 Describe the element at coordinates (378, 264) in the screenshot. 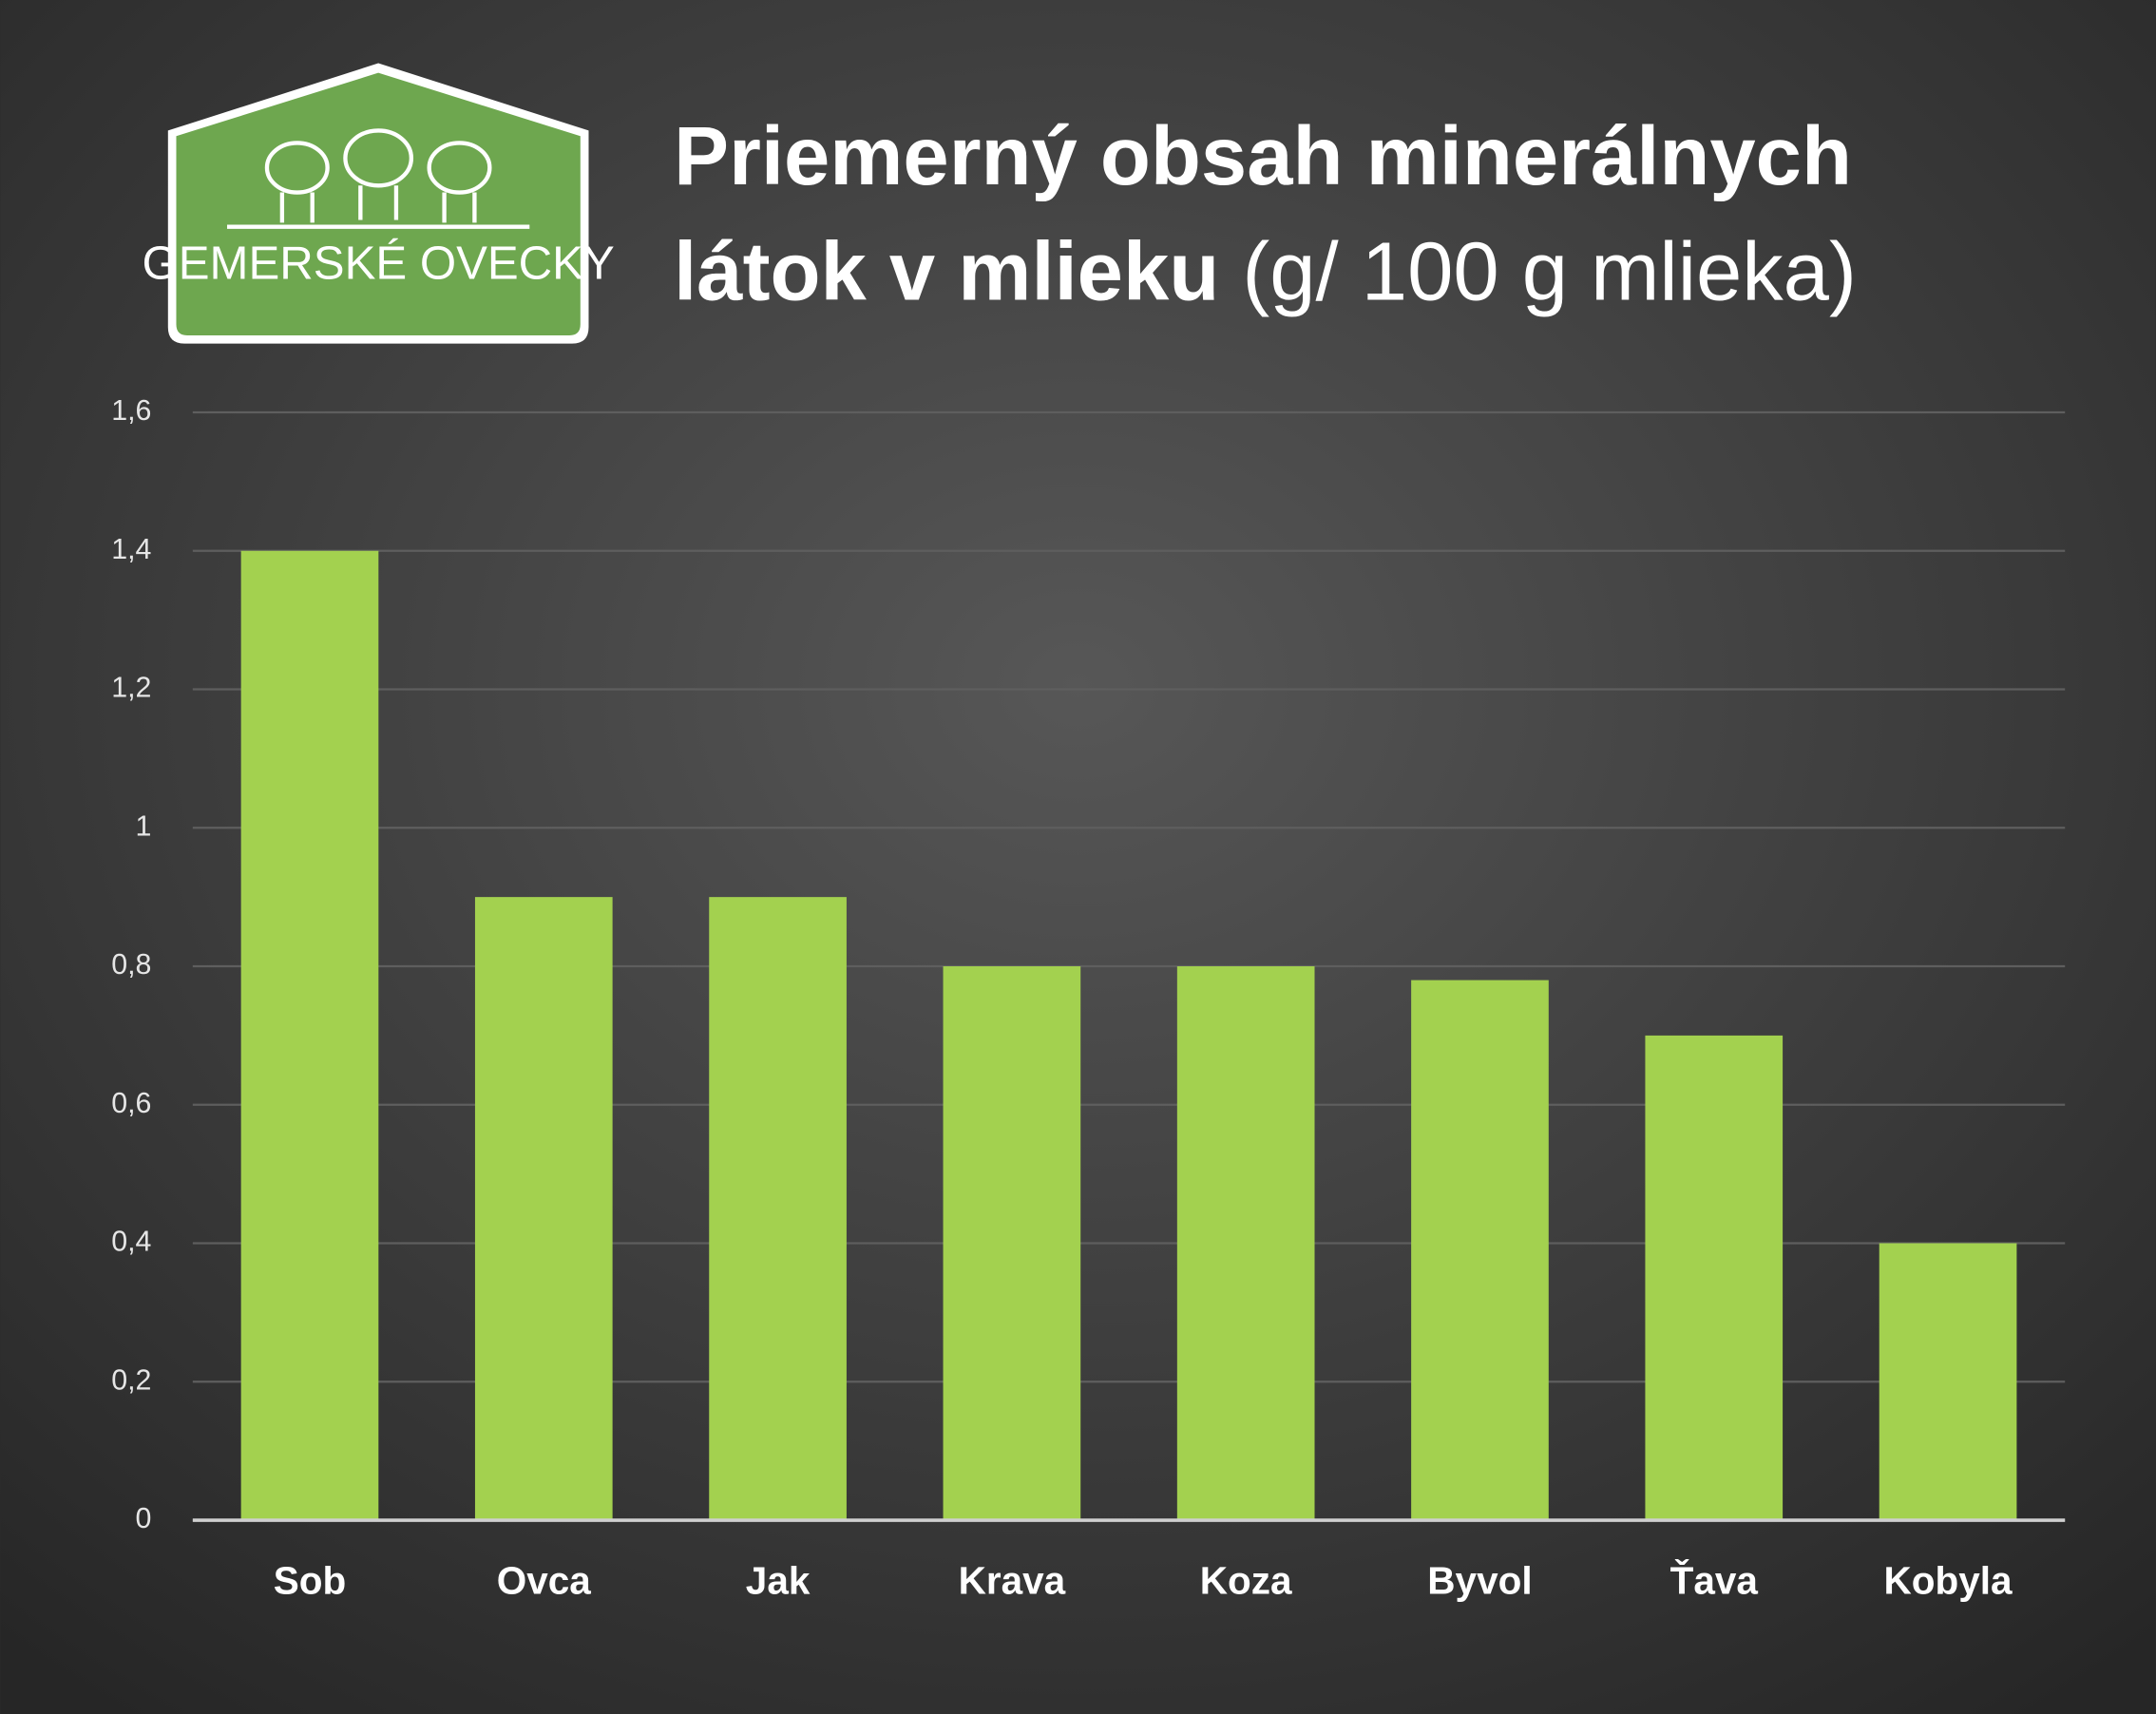

I see `logo-text: GEMERSKÉ OVECKY` at that location.